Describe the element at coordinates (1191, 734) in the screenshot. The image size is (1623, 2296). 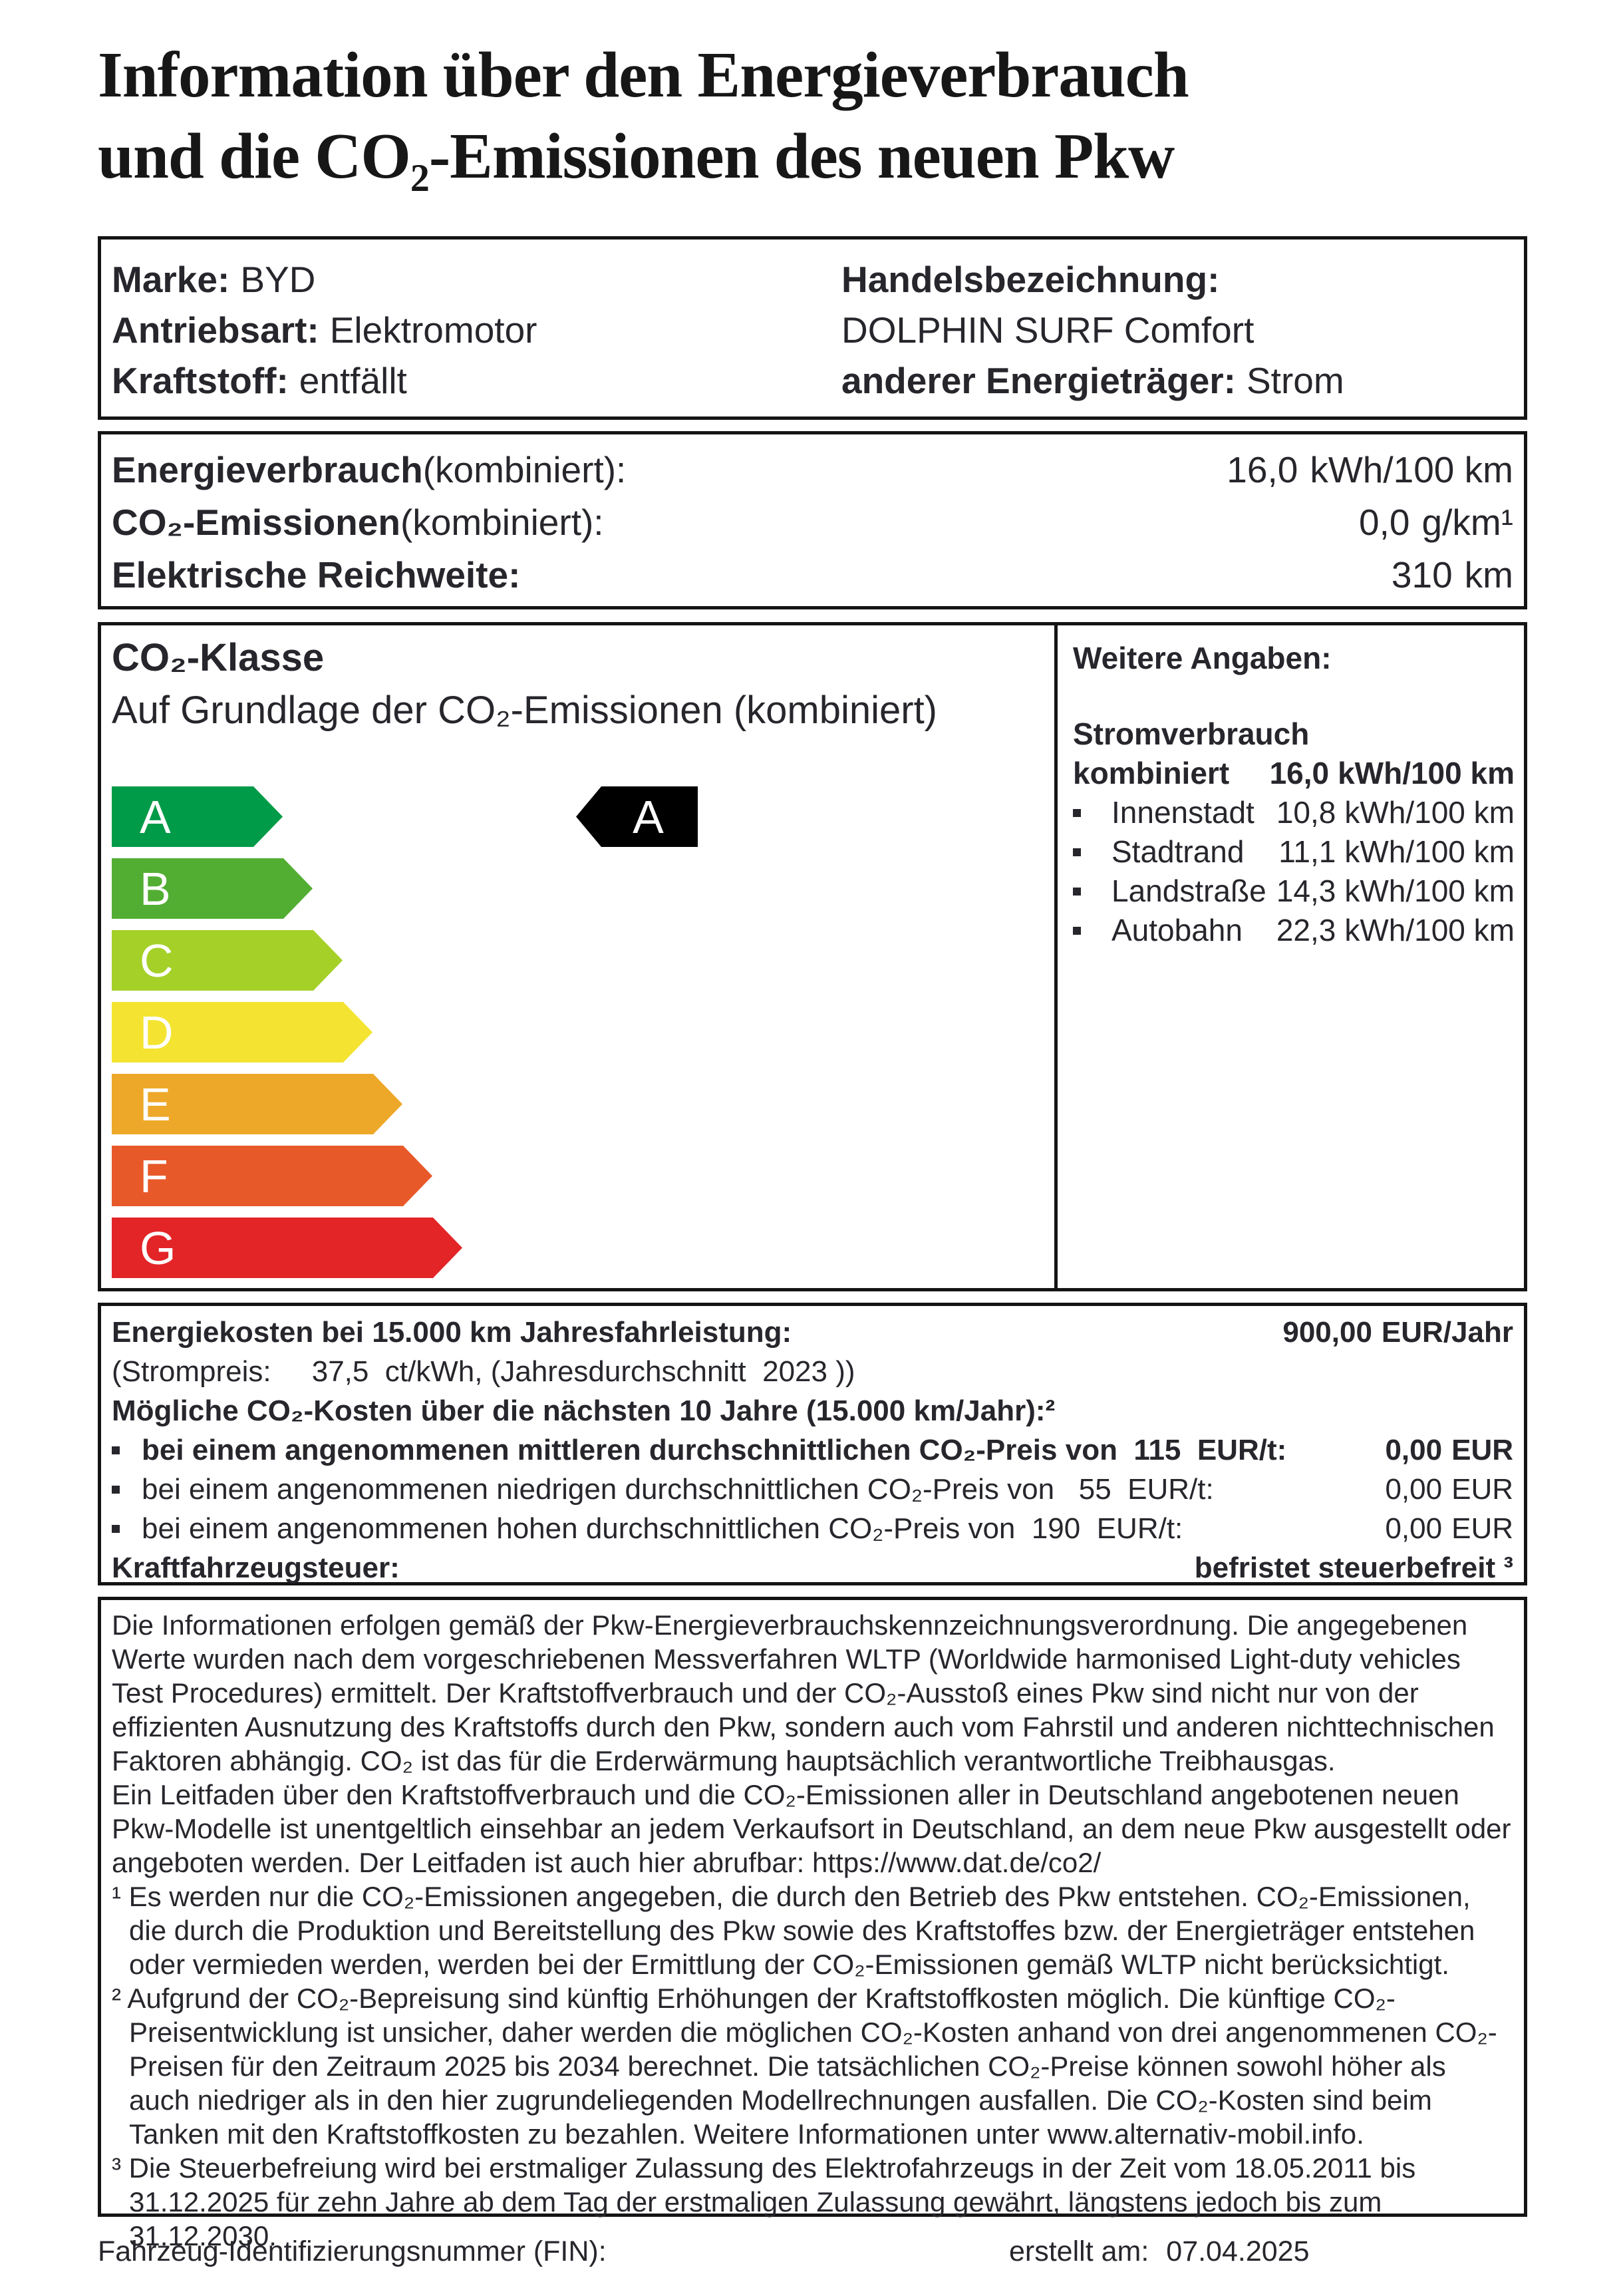
I see `power-consumption-row1: Stromverbrauch` at that location.